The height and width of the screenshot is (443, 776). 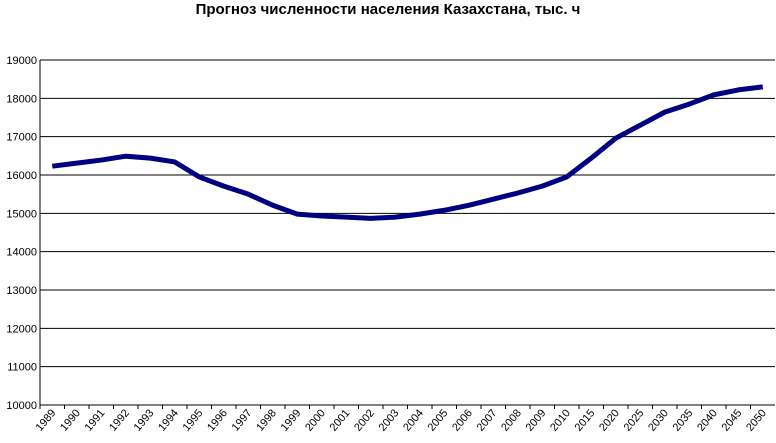 I want to click on x-tick-label: 2002, so click(x=364, y=420).